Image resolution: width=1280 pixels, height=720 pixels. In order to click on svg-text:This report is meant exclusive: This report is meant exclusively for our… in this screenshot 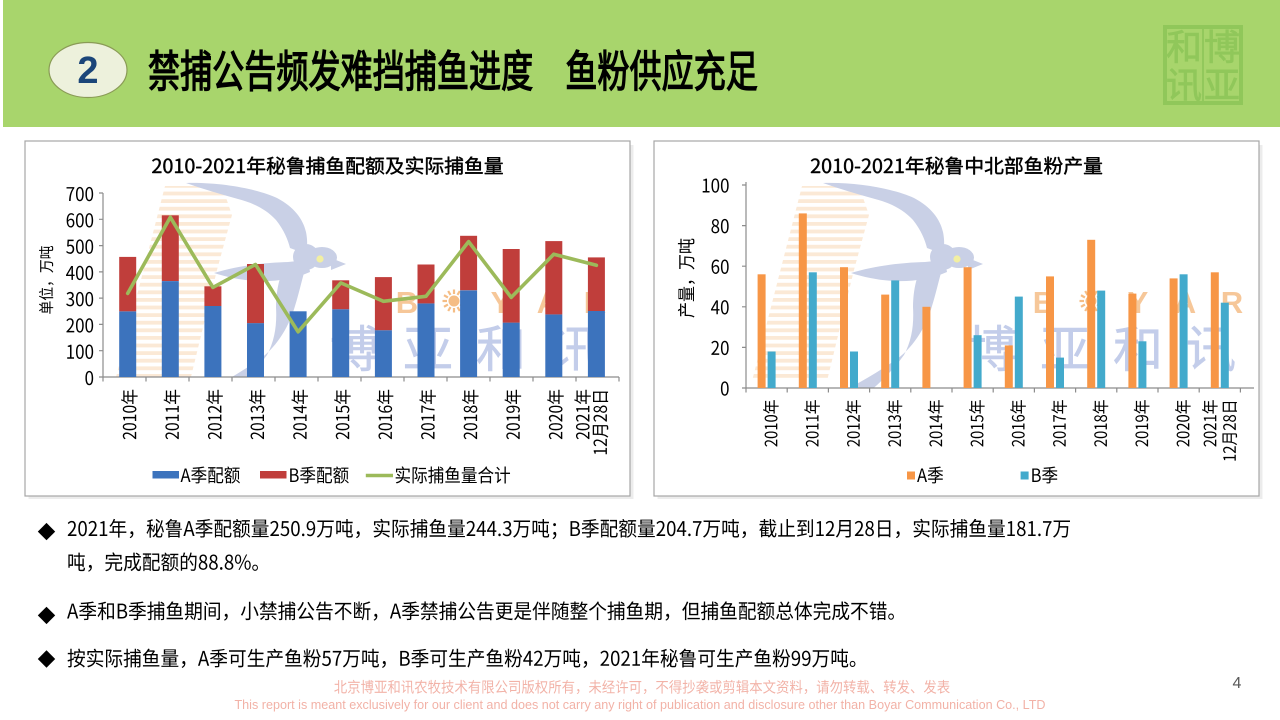, I will do `click(639, 705)`.